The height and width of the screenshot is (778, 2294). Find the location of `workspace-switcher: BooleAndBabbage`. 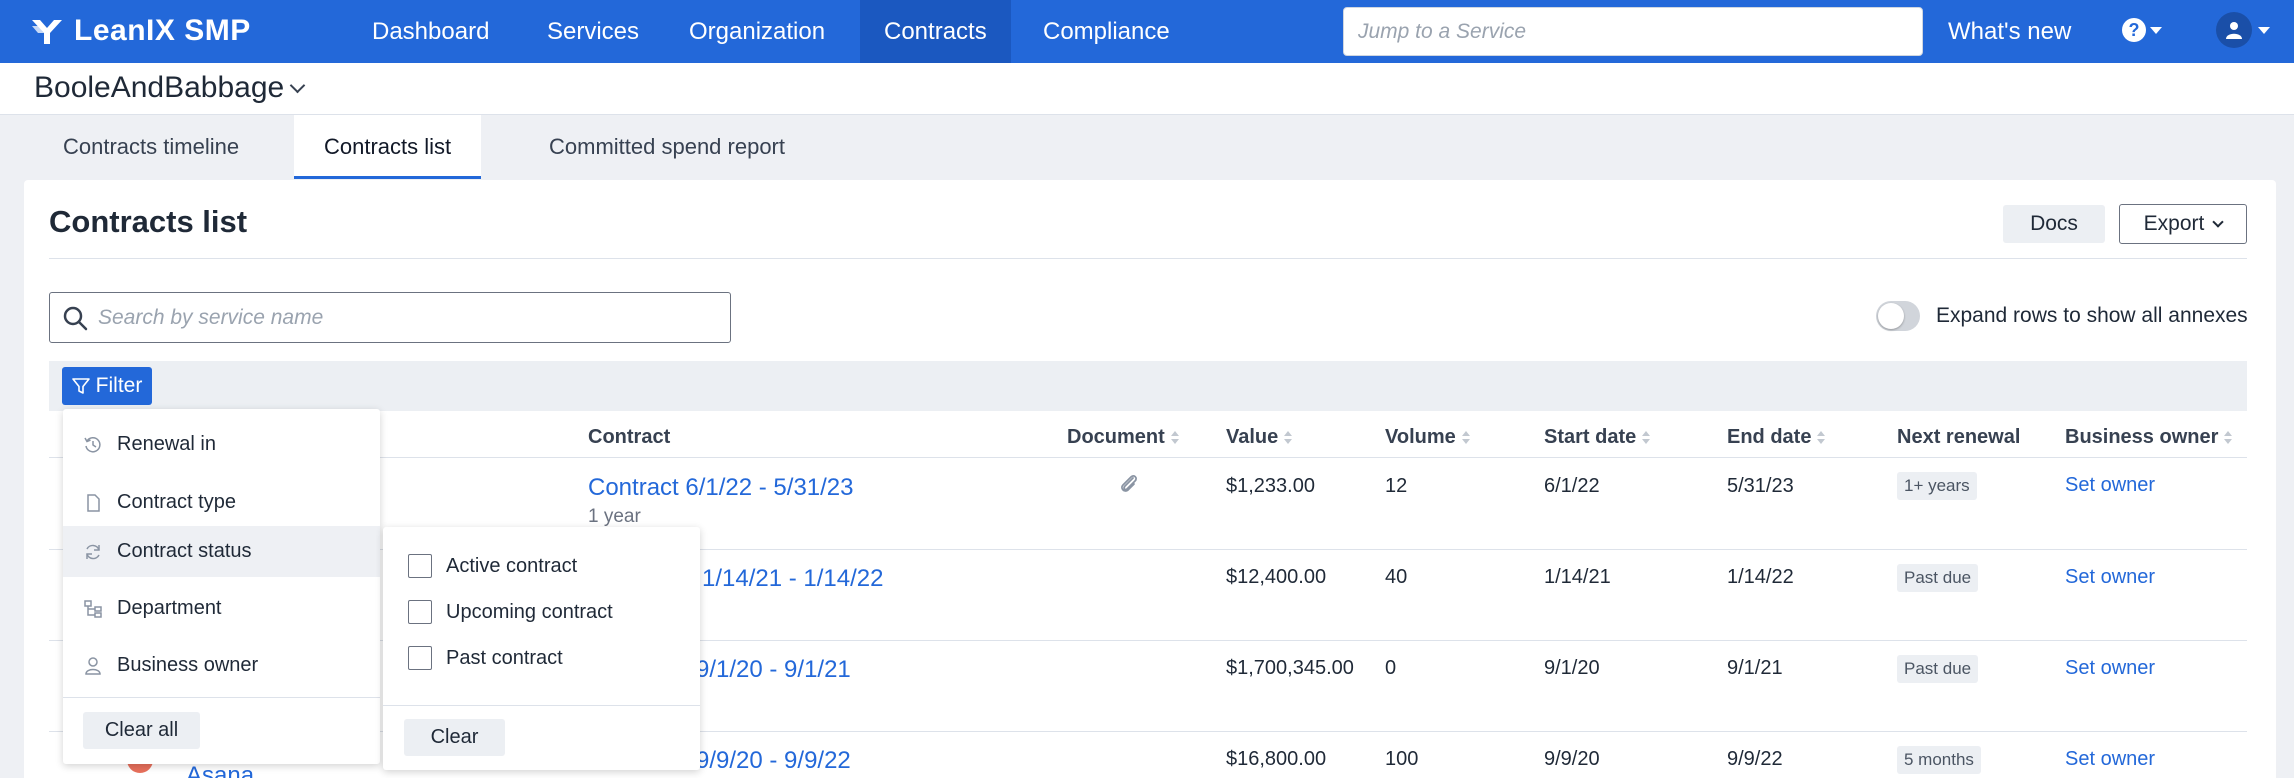

workspace-switcher: BooleAndBabbage is located at coordinates (170, 88).